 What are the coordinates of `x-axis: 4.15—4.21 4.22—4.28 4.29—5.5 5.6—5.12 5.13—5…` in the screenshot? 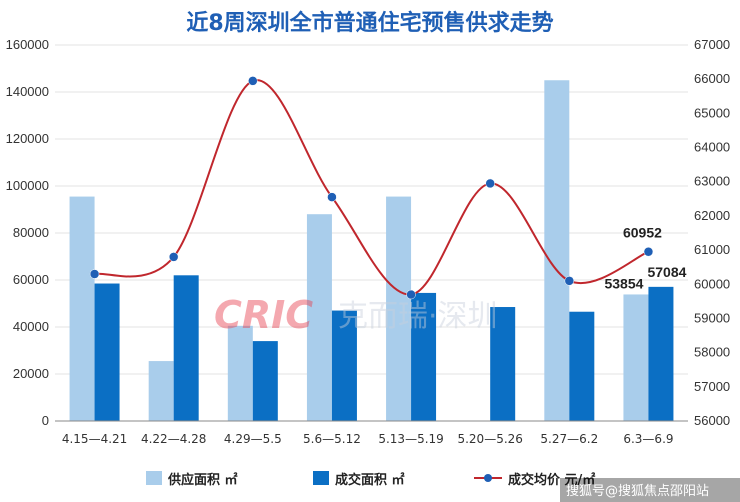 It's located at (371, 433).